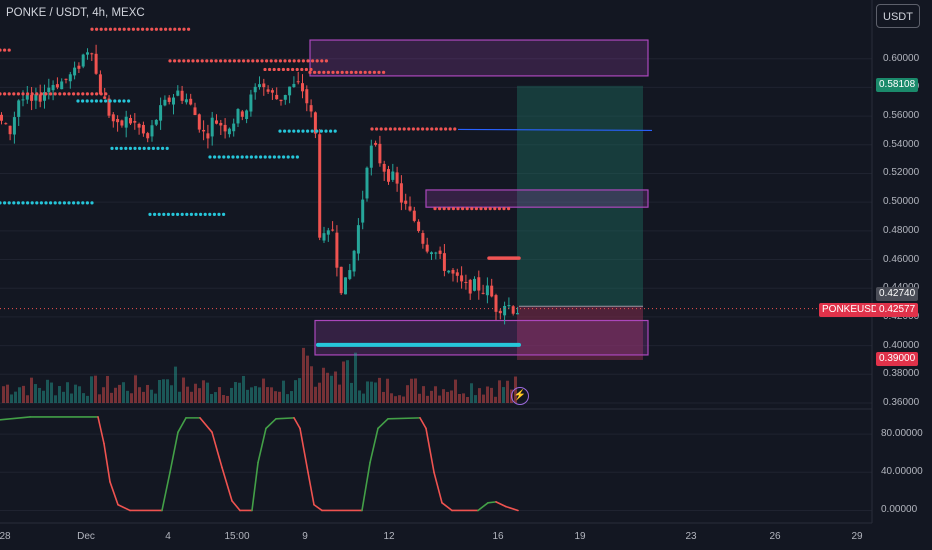 Image resolution: width=932 pixels, height=550 pixels. Describe the element at coordinates (520, 396) in the screenshot. I see `lightning-icon: ⚡` at that location.